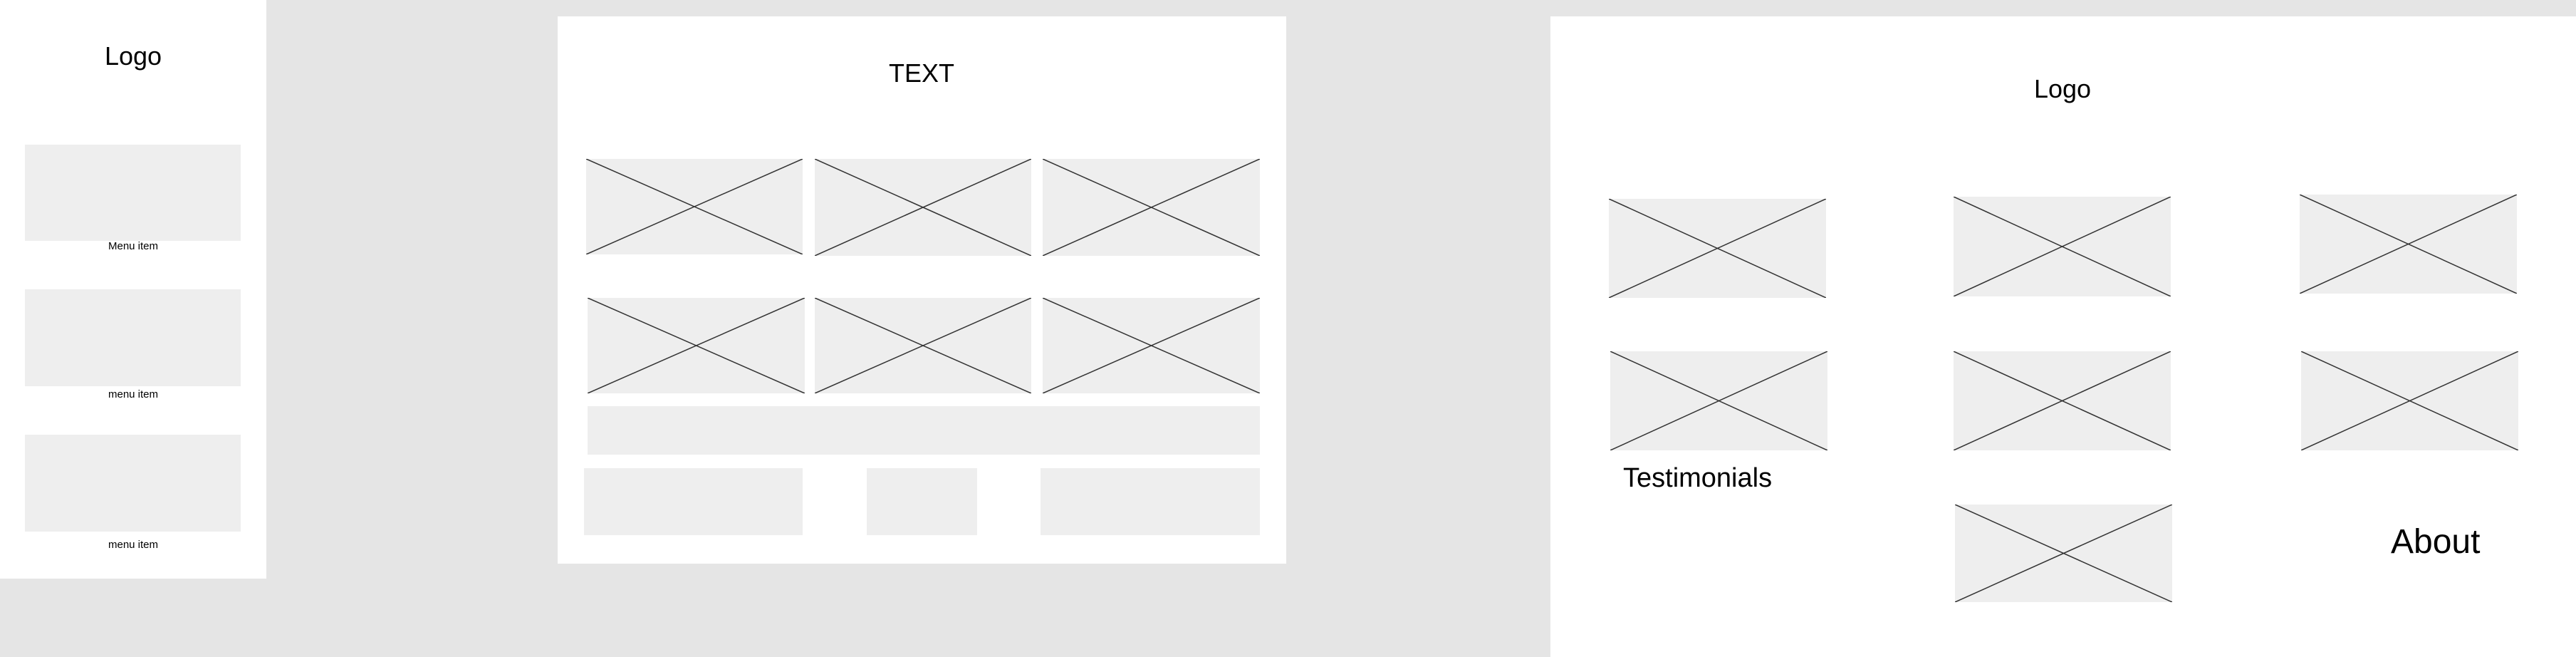 The width and height of the screenshot is (2576, 657). I want to click on mobile-menu-frame: Logo Menu item menu item menu item, so click(133, 289).